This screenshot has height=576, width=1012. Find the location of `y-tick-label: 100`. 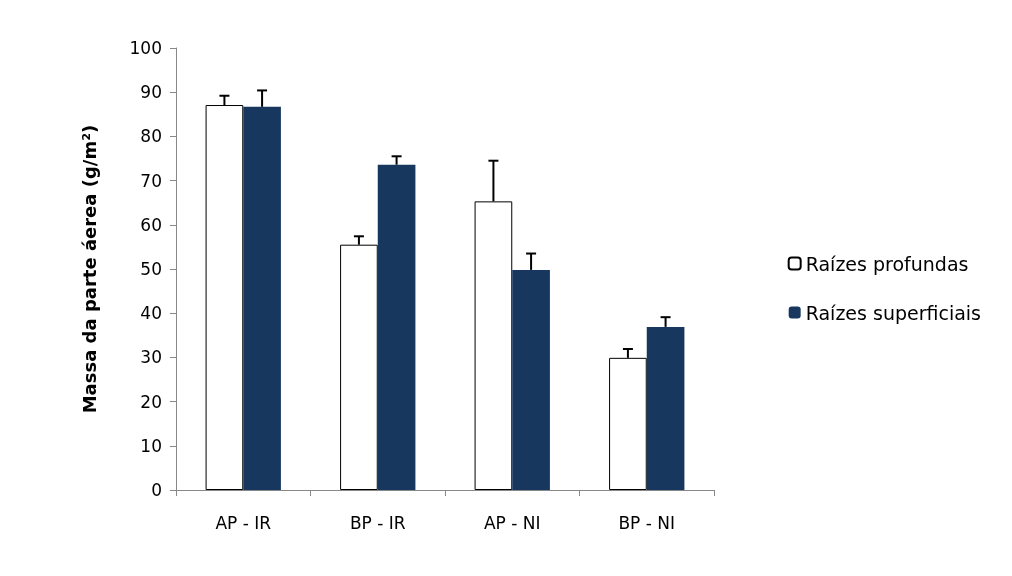

y-tick-label: 100 is located at coordinates (145, 48).